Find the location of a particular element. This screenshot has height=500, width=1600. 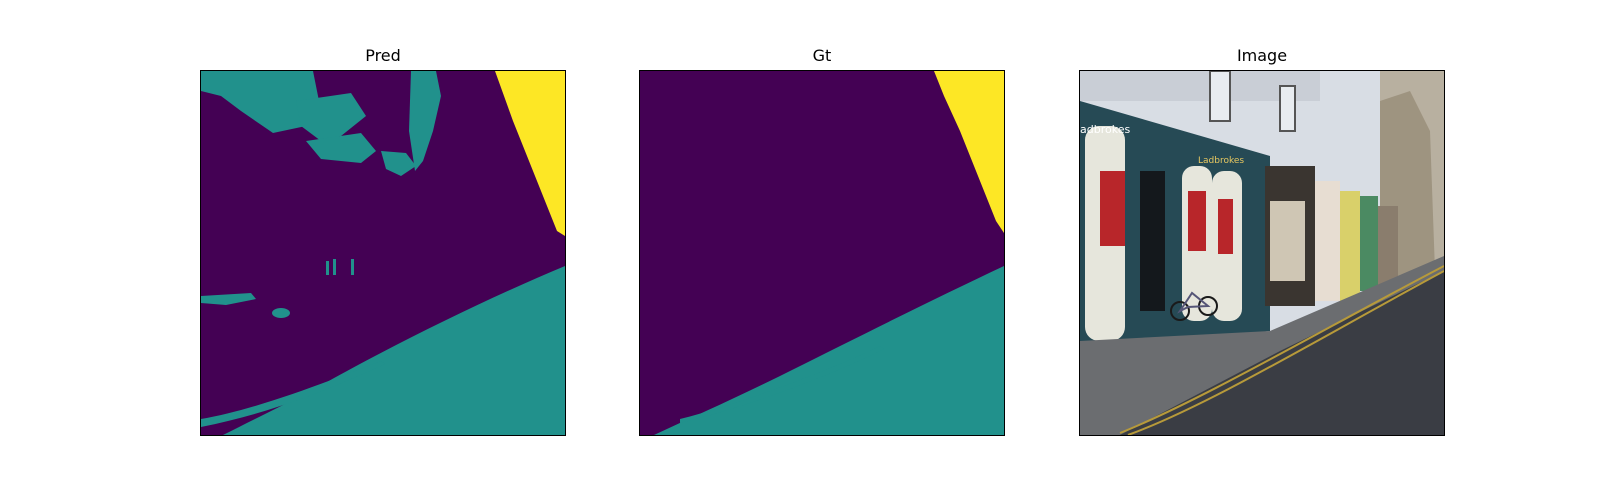

pred-region-class-1-a is located at coordinates (260, 102).